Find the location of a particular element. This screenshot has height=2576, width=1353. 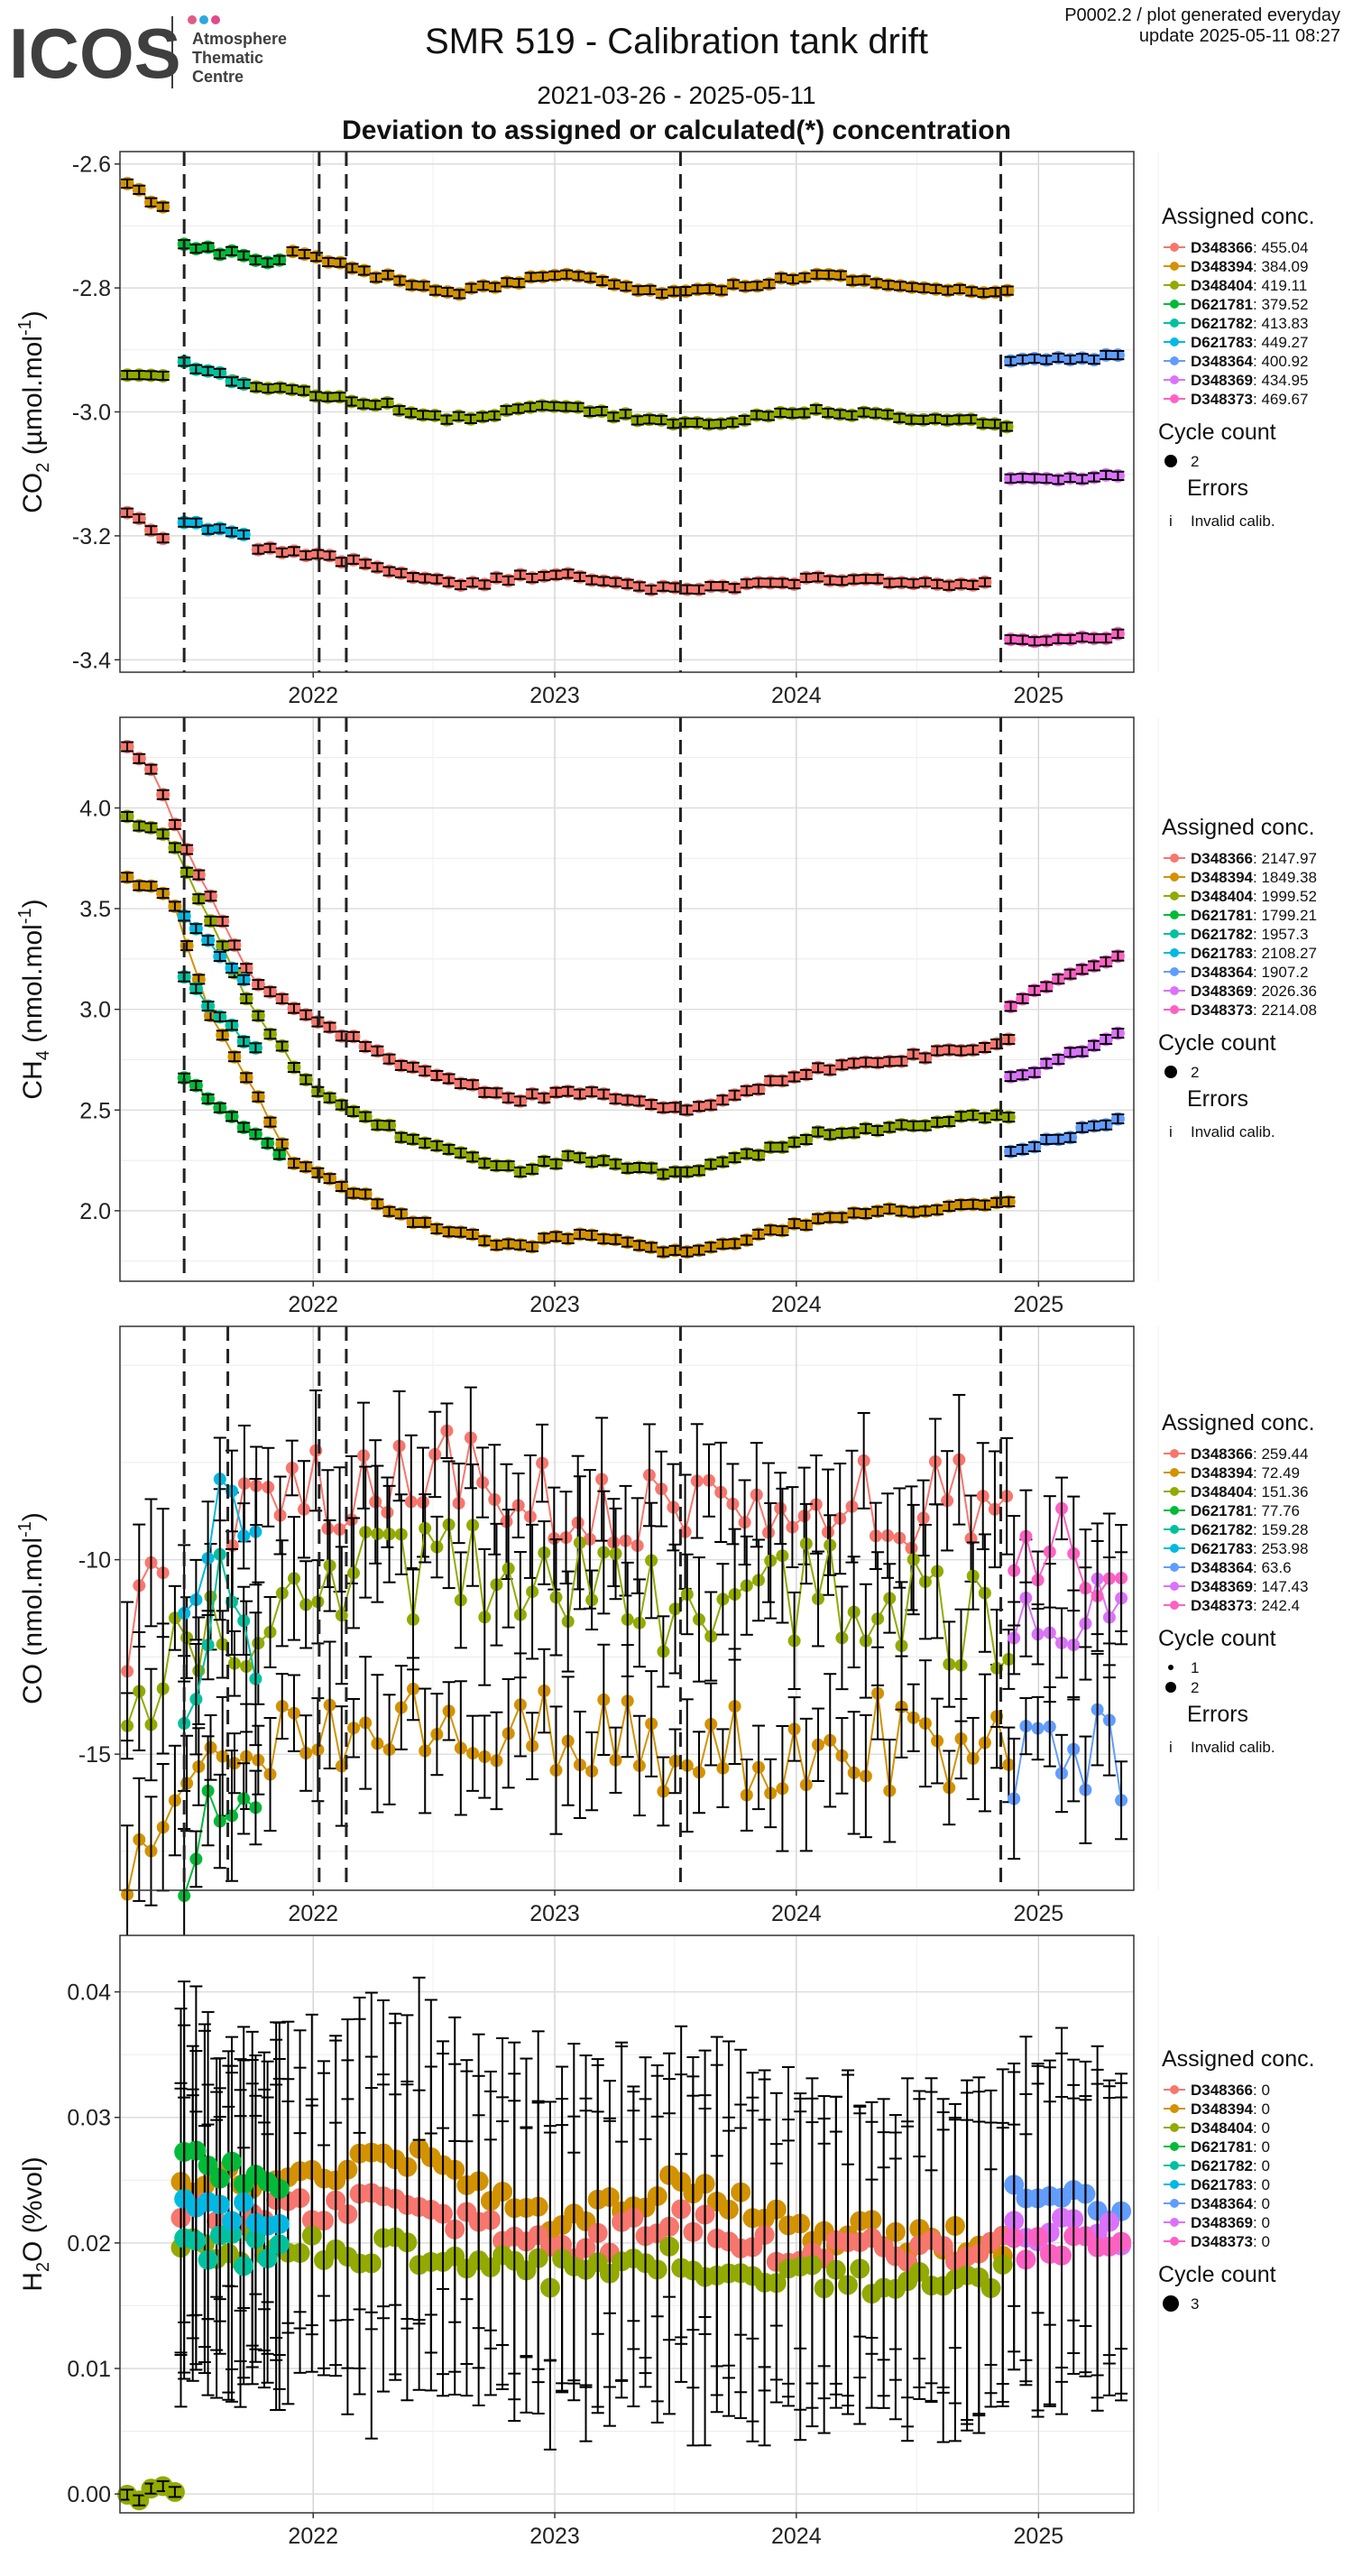

legend-entry-D621782: D621782: 413.83 is located at coordinates (1249, 323).